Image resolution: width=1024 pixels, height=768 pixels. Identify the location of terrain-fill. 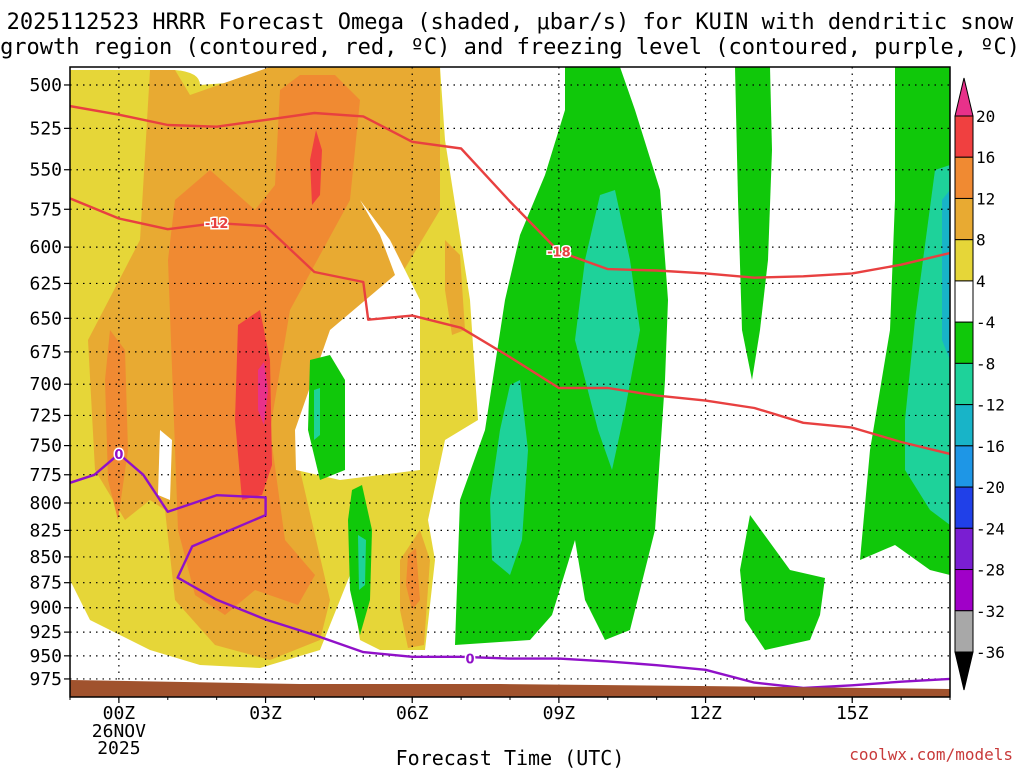
(510, 688).